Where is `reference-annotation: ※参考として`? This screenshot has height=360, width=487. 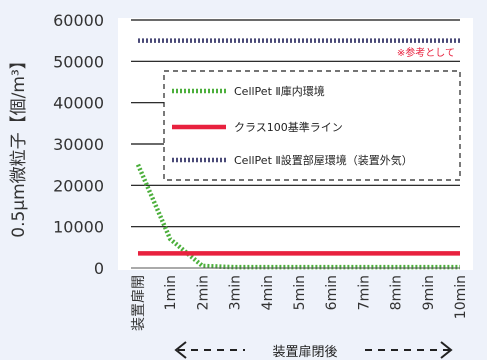 reference-annotation: ※参考として is located at coordinates (426, 52).